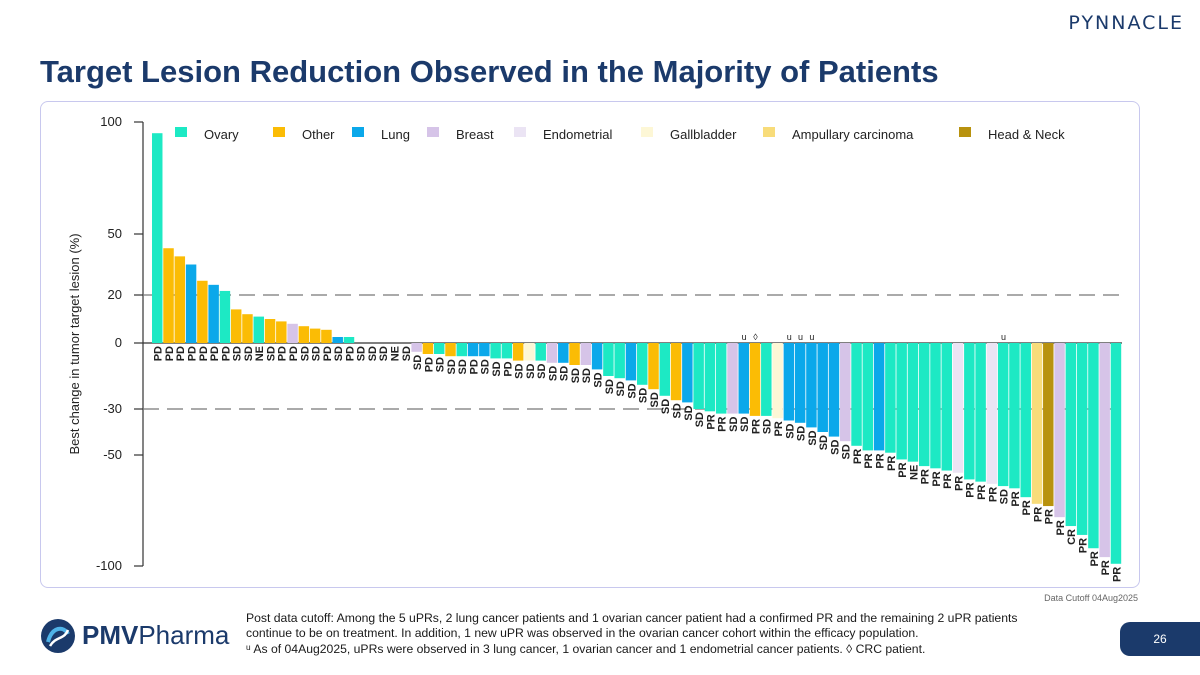 The image size is (1200, 675). What do you see at coordinates (755, 337) in the screenshot?
I see `upr-marker: ◊` at bounding box center [755, 337].